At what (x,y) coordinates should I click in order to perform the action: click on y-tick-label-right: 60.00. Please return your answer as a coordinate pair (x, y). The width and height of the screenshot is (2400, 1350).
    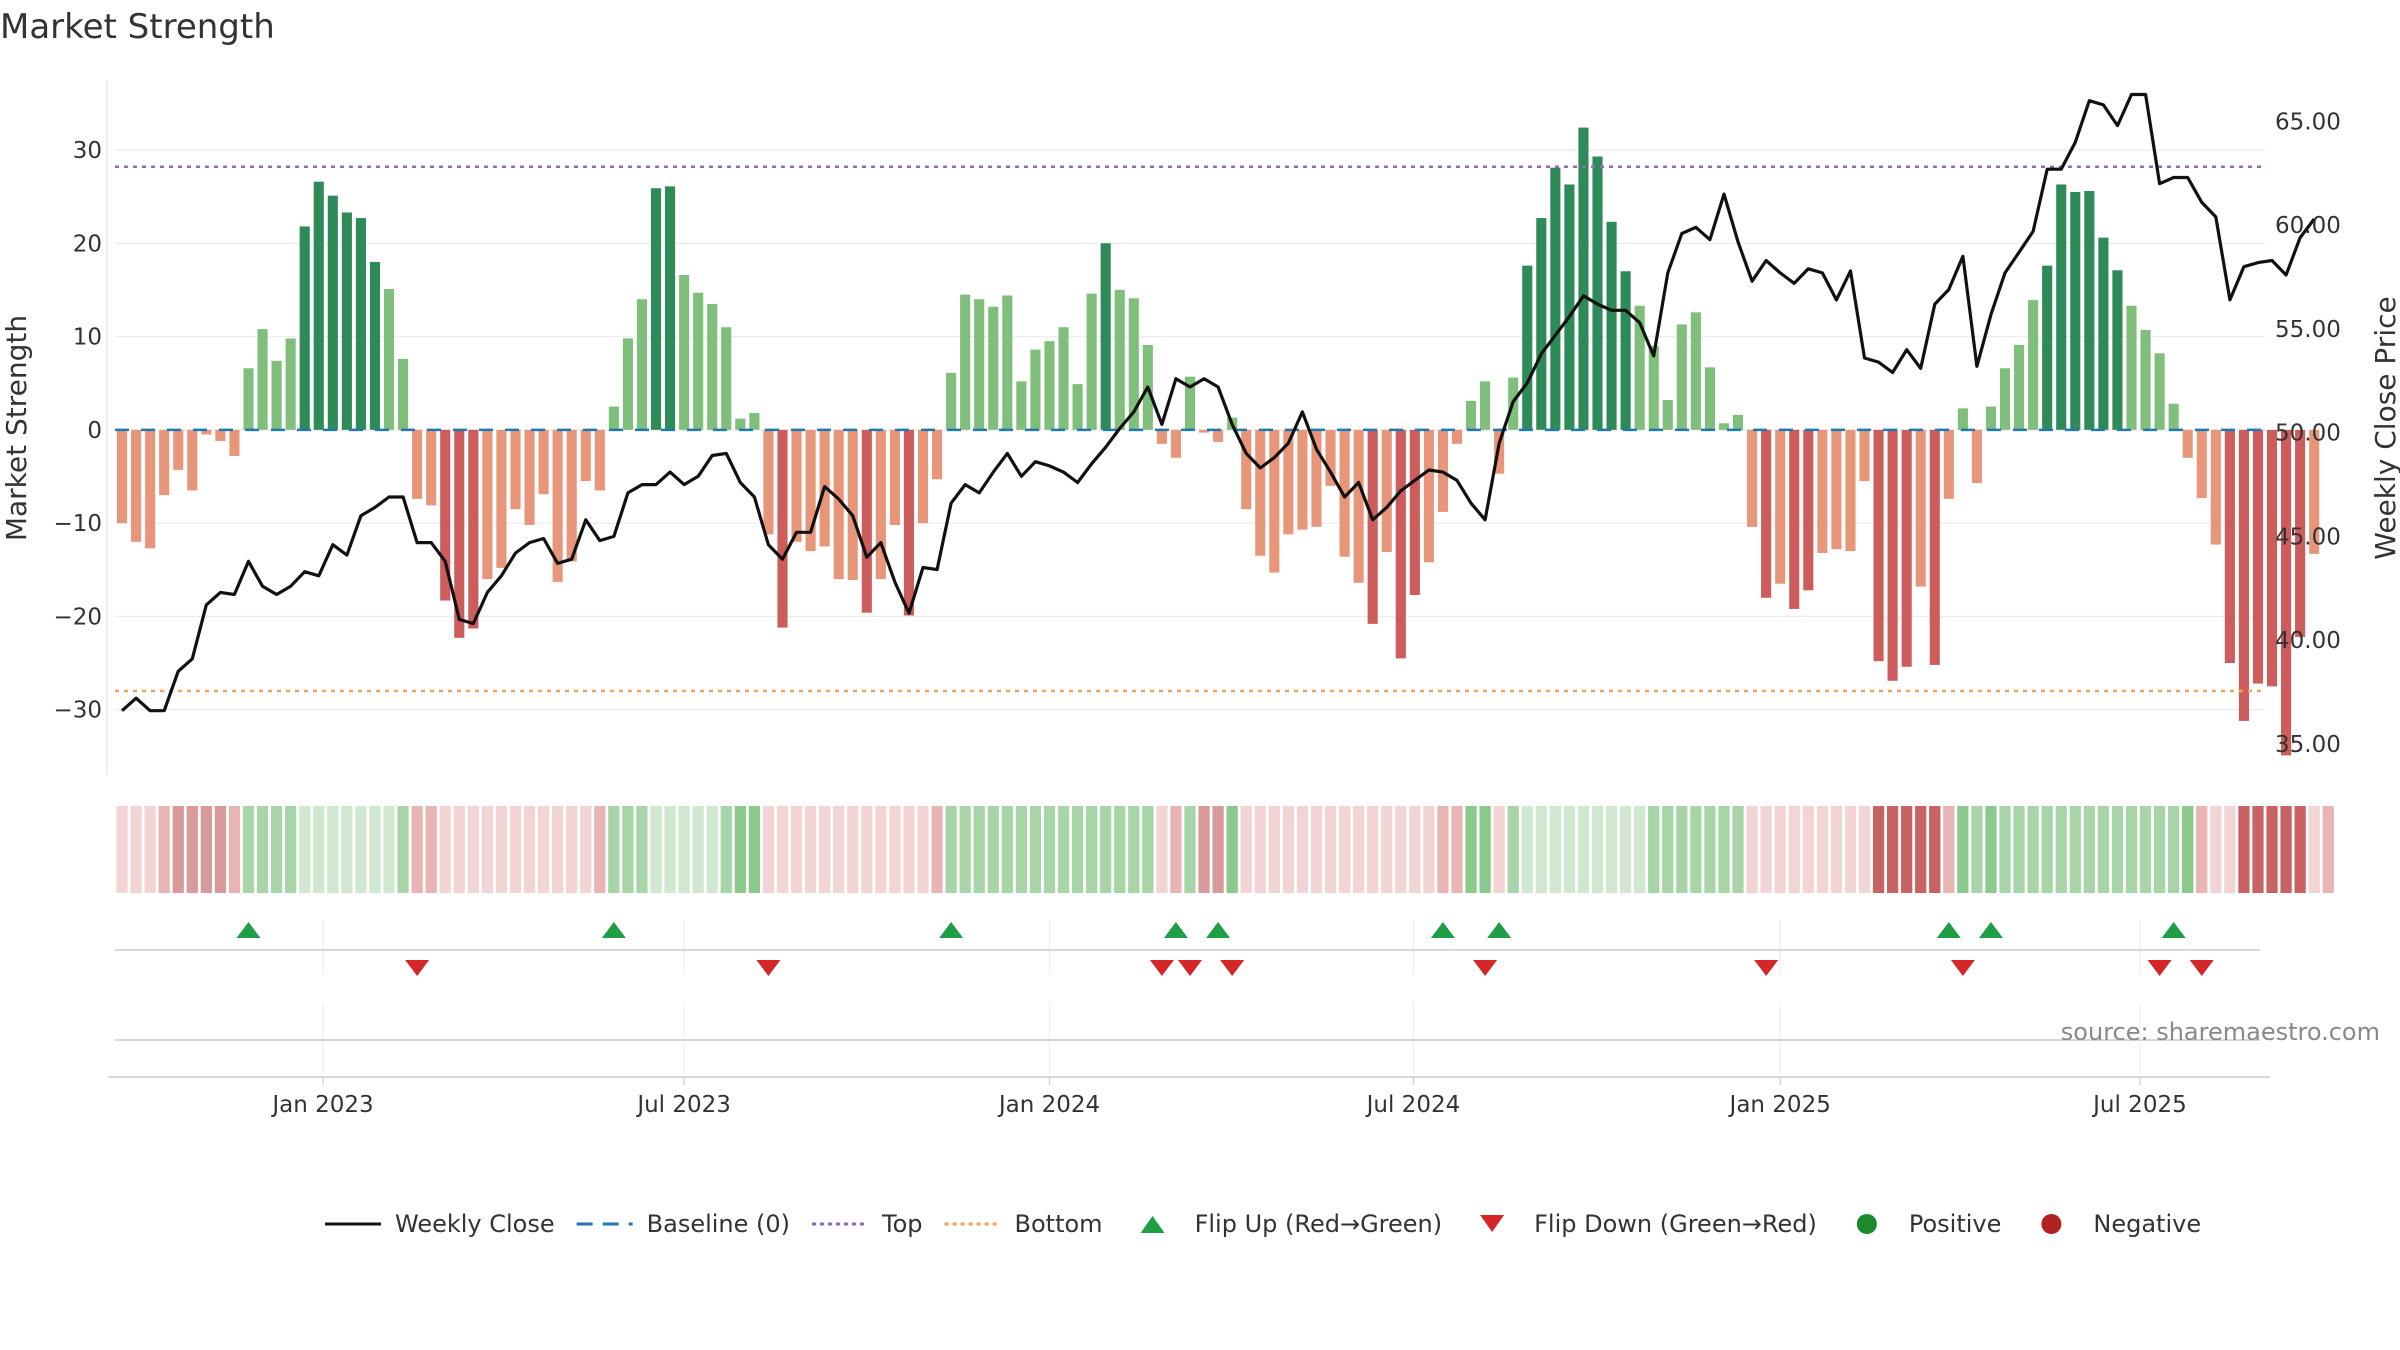
    Looking at the image, I should click on (2308, 226).